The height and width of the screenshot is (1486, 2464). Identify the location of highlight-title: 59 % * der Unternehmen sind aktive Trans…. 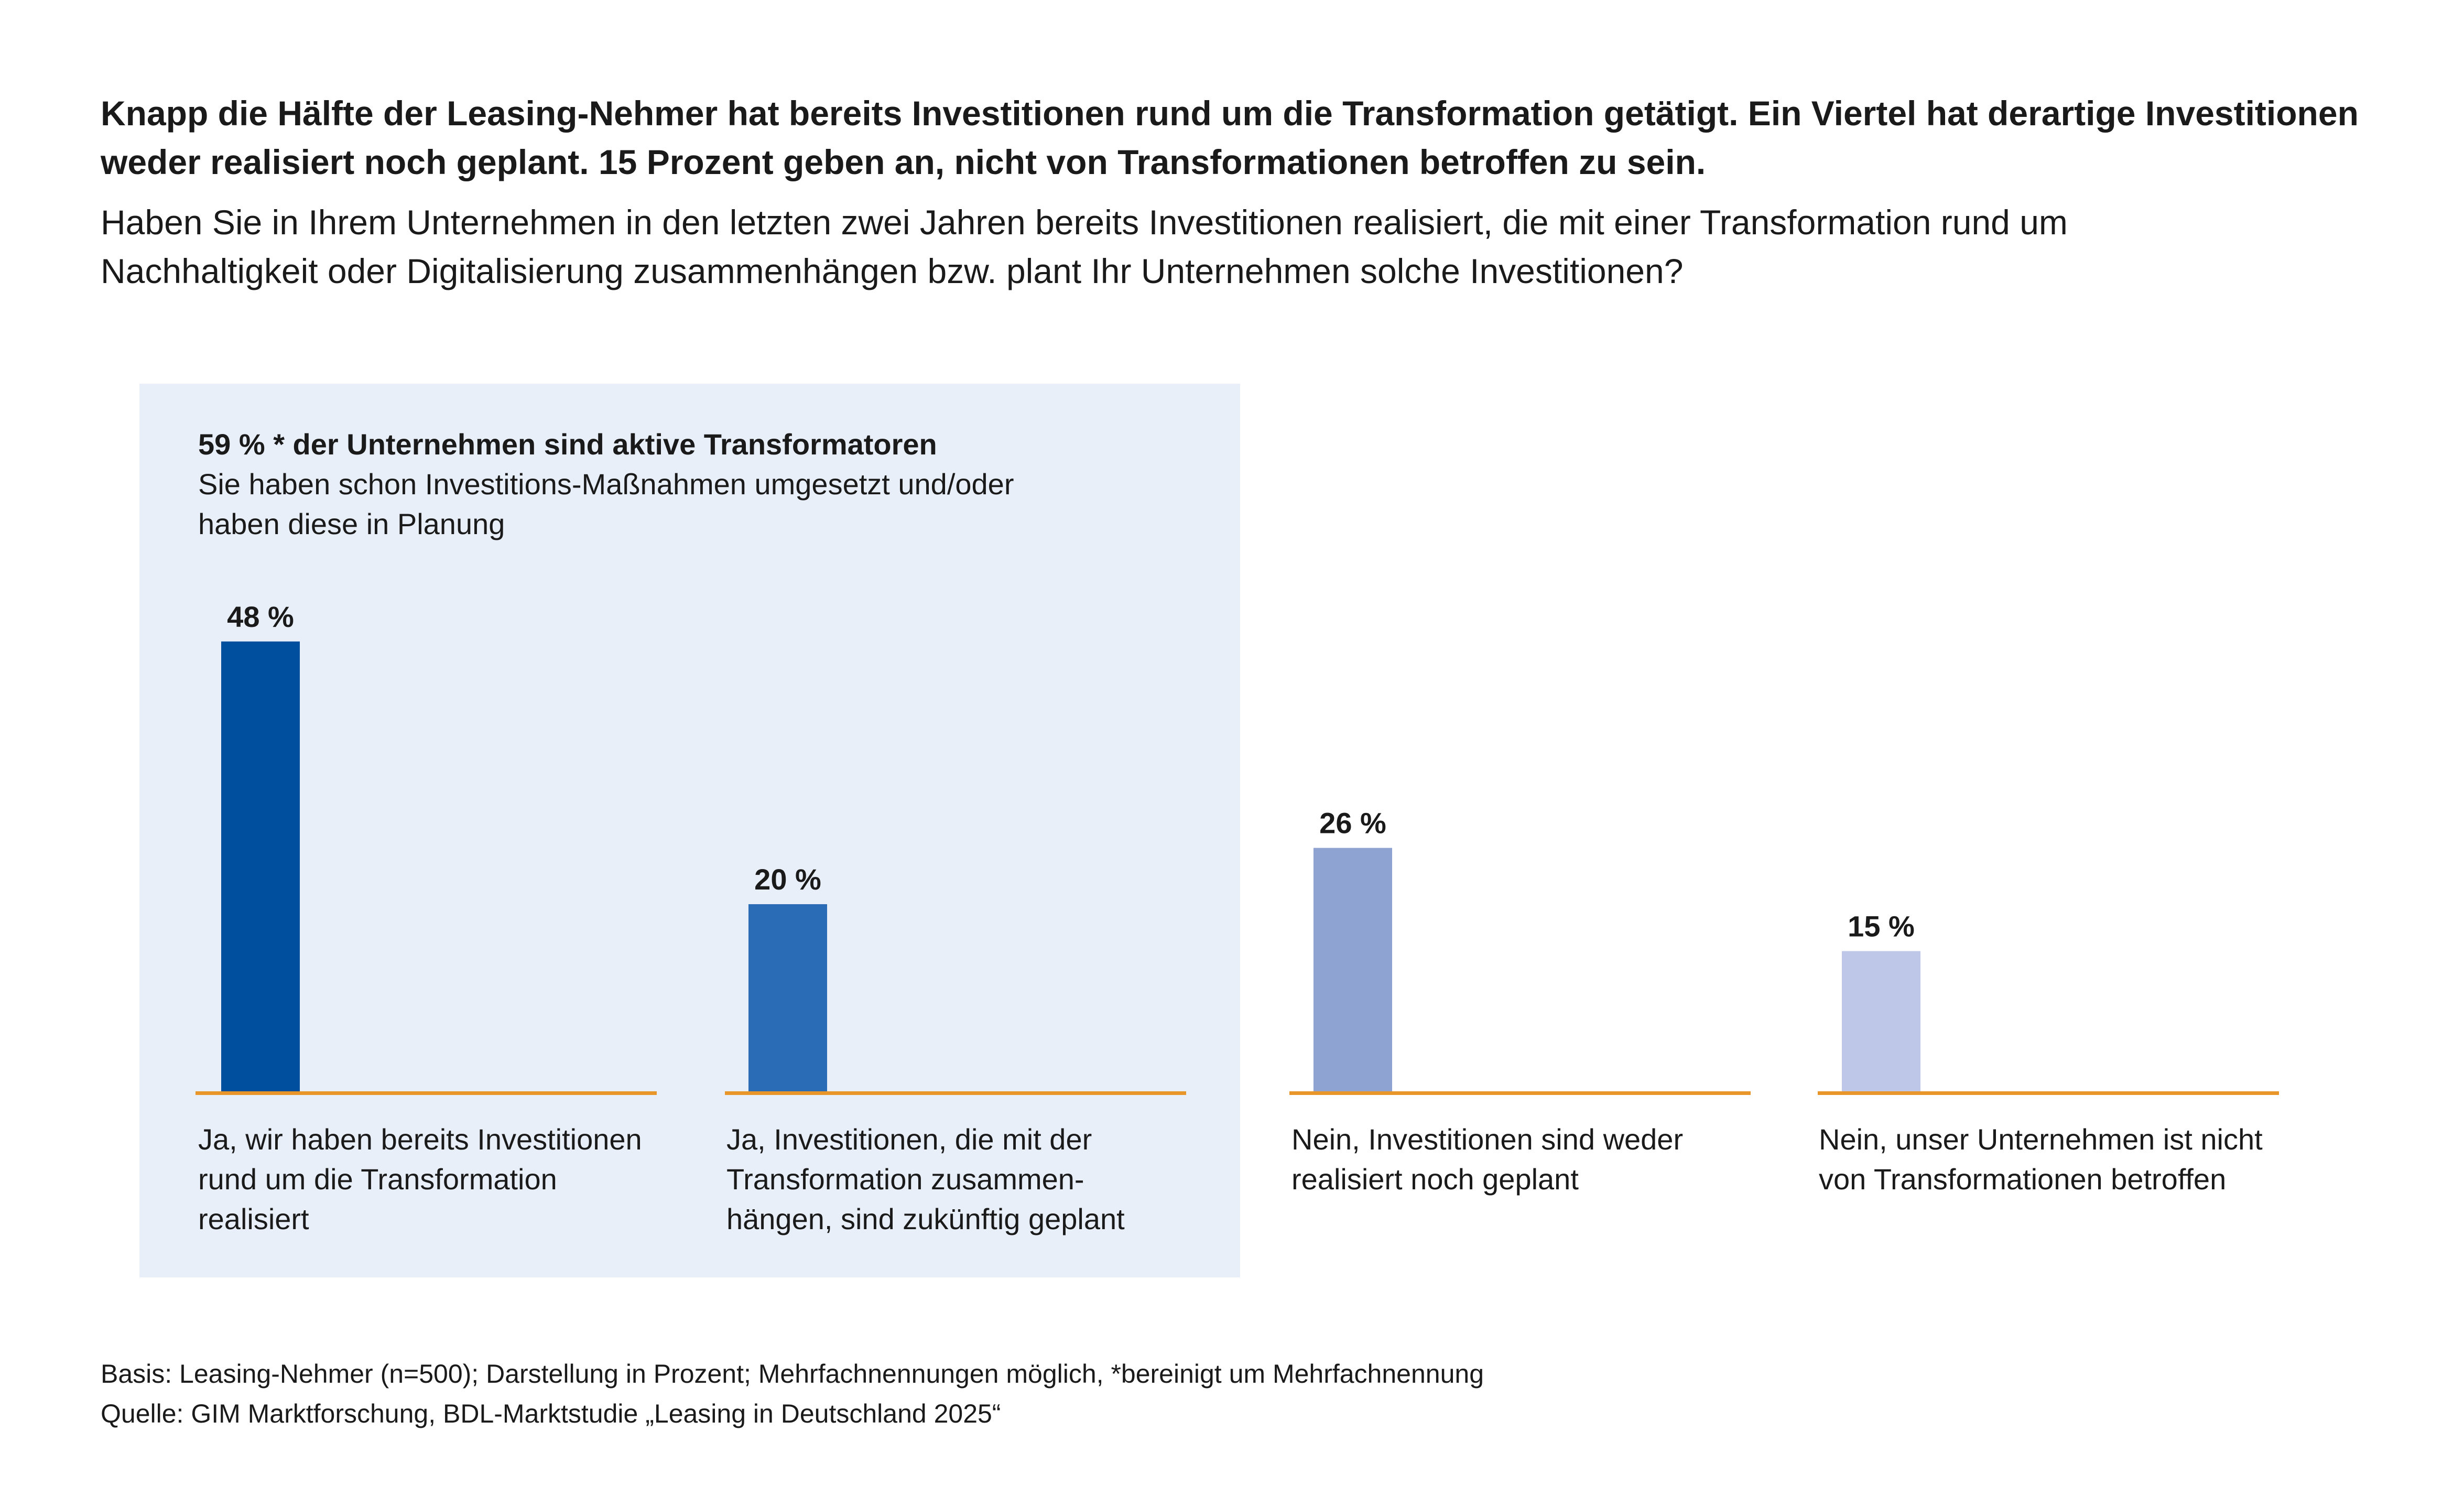
(567, 445).